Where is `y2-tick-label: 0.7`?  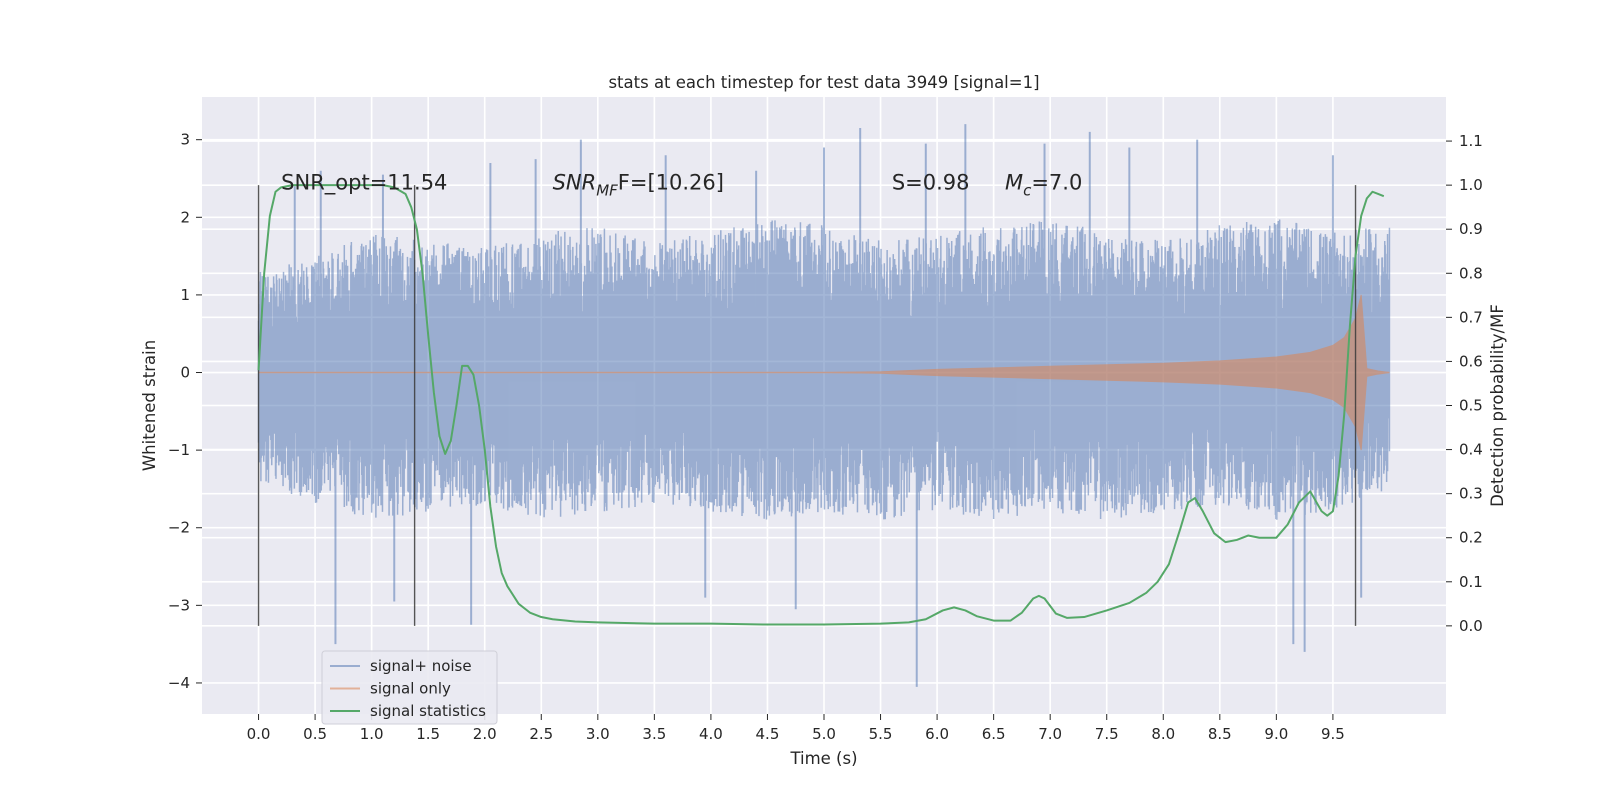 y2-tick-label: 0.7 is located at coordinates (1471, 317).